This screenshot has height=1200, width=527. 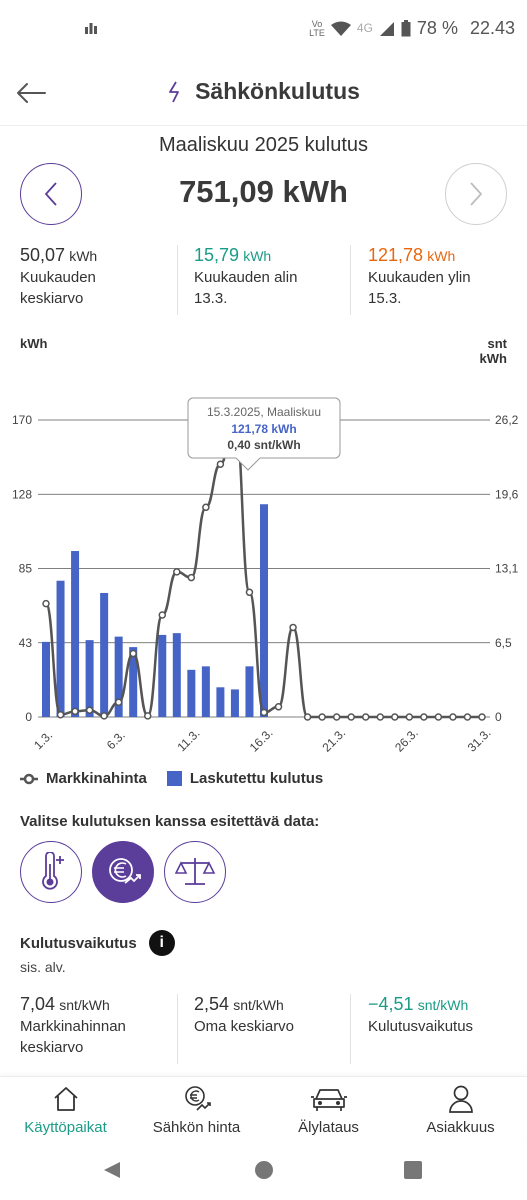 What do you see at coordinates (441, 256) in the screenshot?
I see `stat-unit: kWh` at bounding box center [441, 256].